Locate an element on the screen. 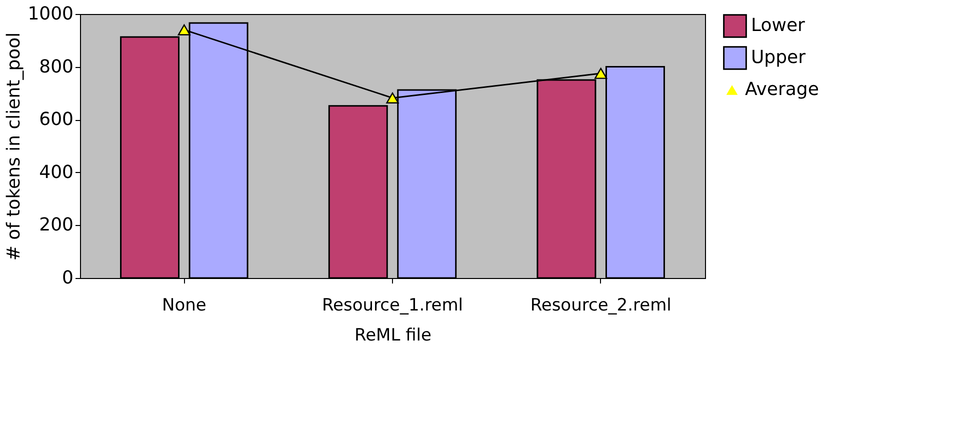  y-tick-label: 600 is located at coordinates (56, 119).